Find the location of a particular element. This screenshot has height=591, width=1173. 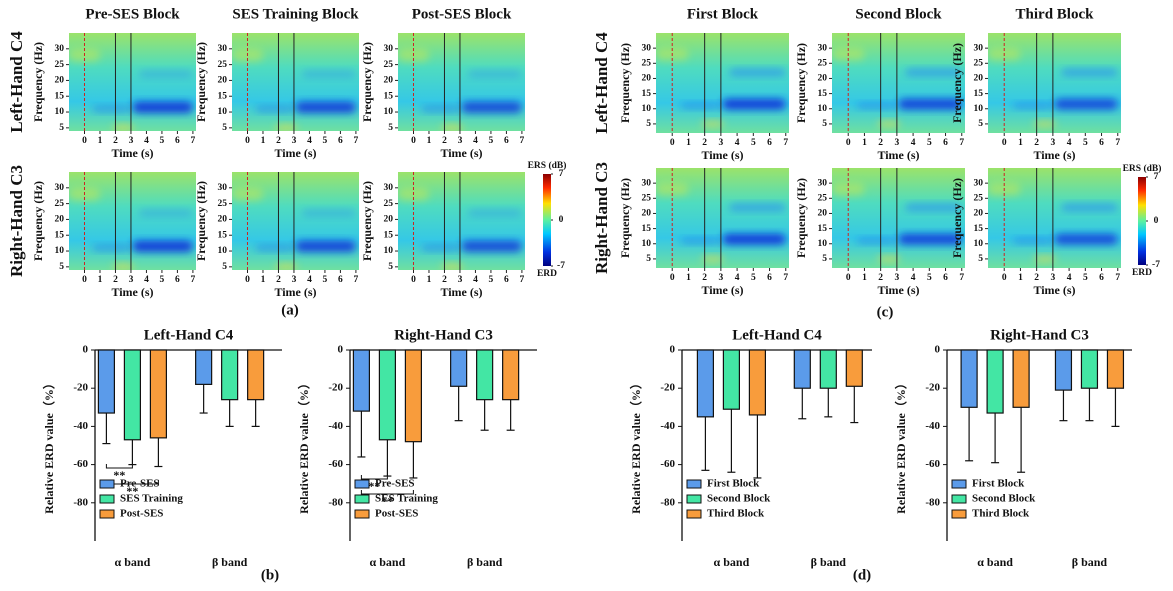

colorbar-tick-label: -7 is located at coordinates (561, 266).